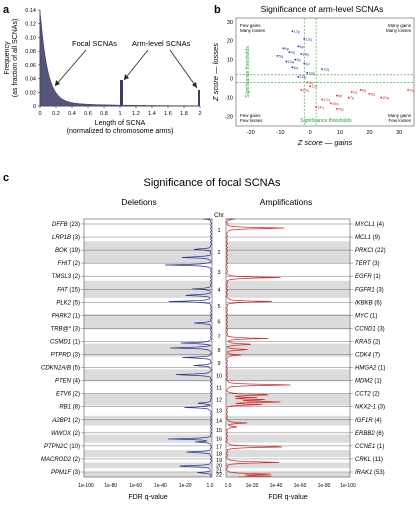  I want to click on panel-c-chr-label: 10, so click(219, 376).